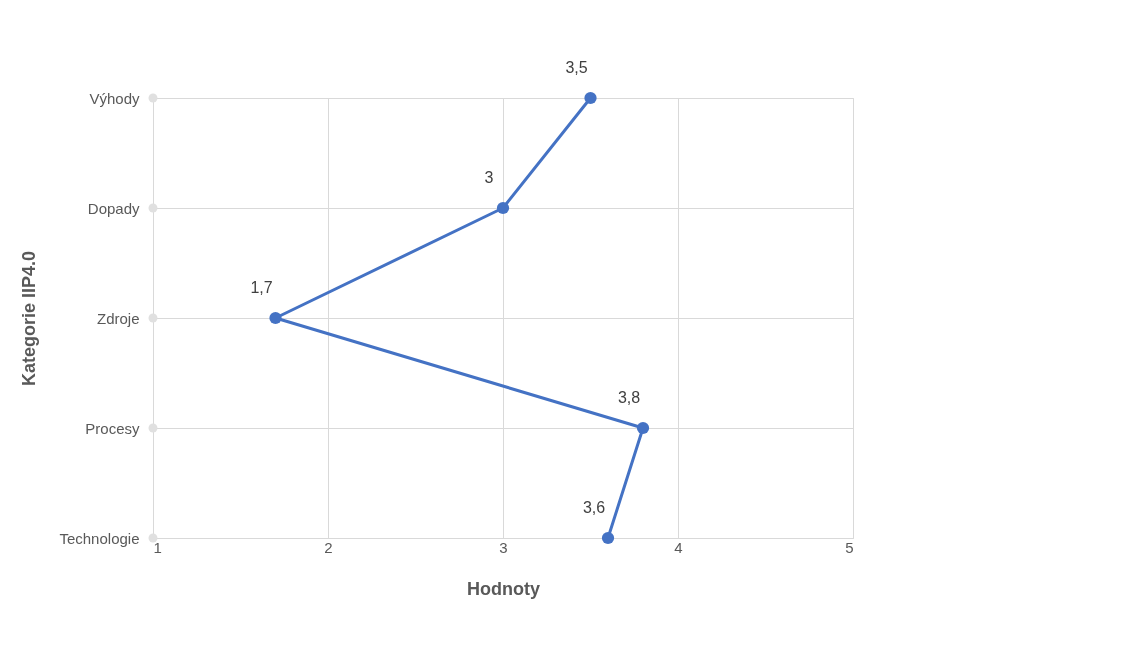  I want to click on x-tick-label: 3, so click(503, 547).